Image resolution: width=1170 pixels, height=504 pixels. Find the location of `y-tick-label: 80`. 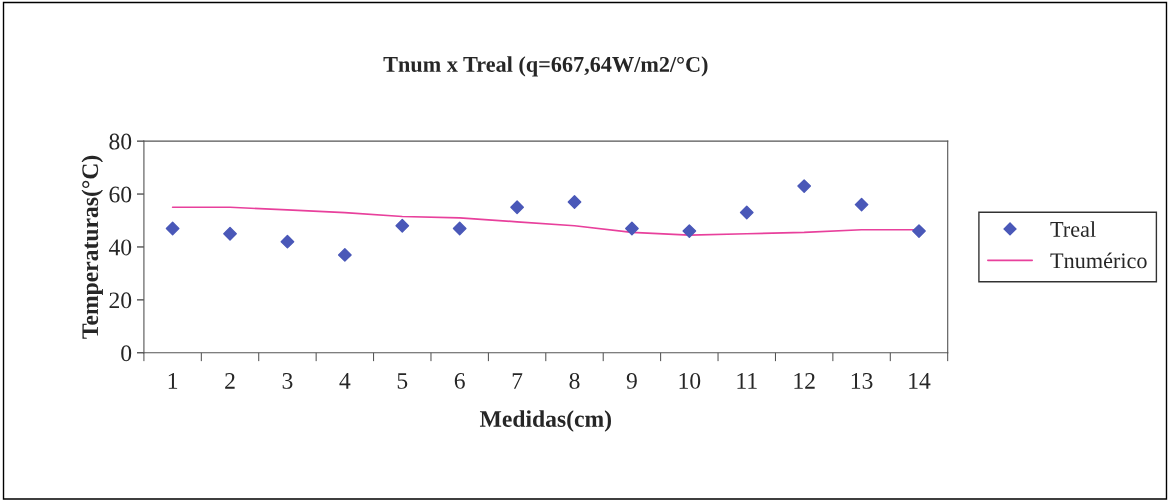

y-tick-label: 80 is located at coordinates (120, 141).